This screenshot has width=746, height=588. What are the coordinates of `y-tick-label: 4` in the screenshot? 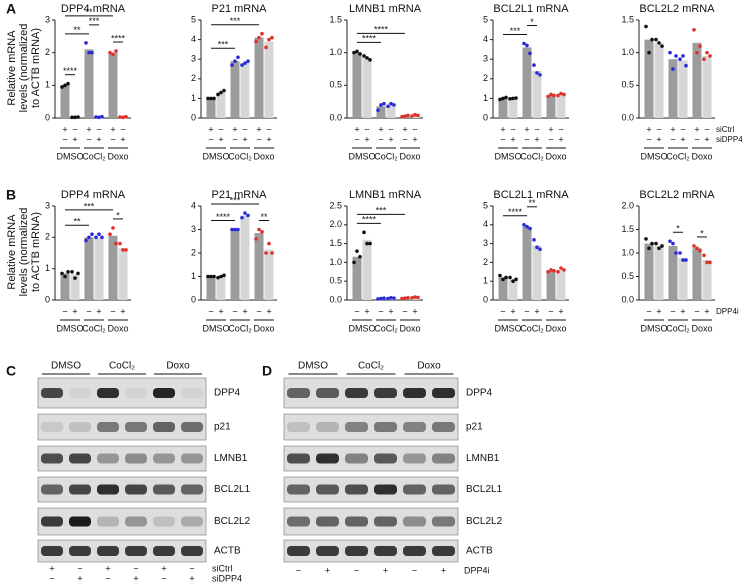 It's located at (485, 224).